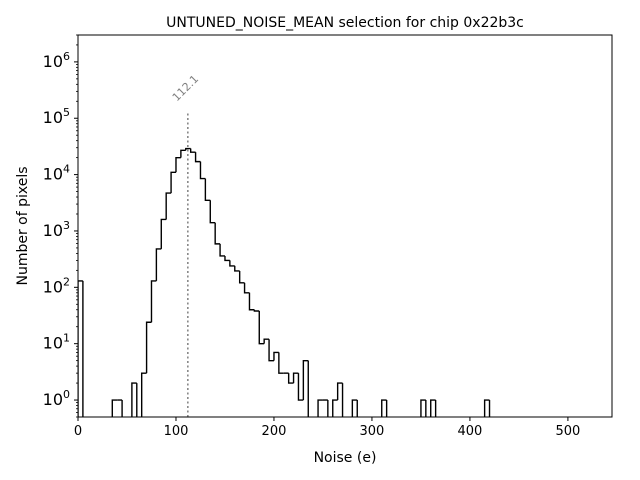 The image size is (640, 480). Describe the element at coordinates (78, 431) in the screenshot. I see `x-tick-label: 0` at that location.